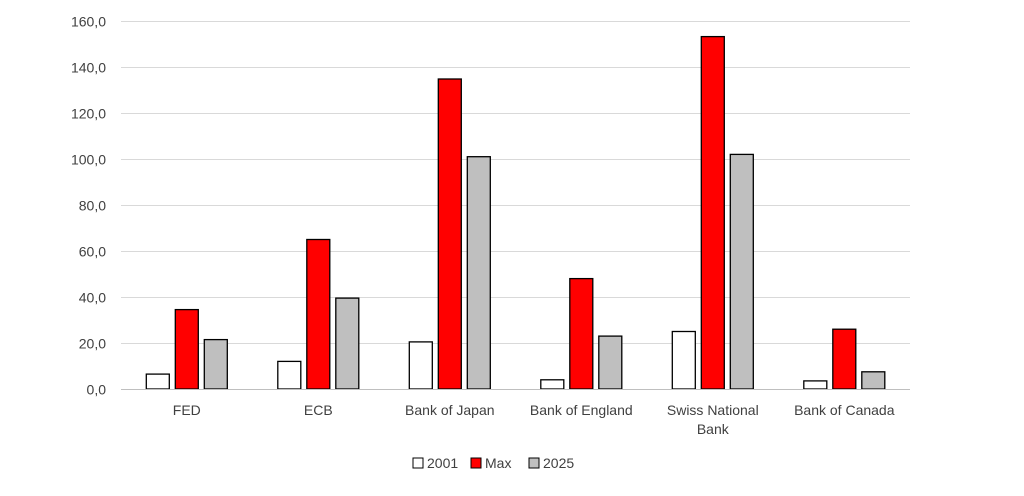  What do you see at coordinates (92, 206) in the screenshot?
I see `y-tick-label: 80,0` at bounding box center [92, 206].